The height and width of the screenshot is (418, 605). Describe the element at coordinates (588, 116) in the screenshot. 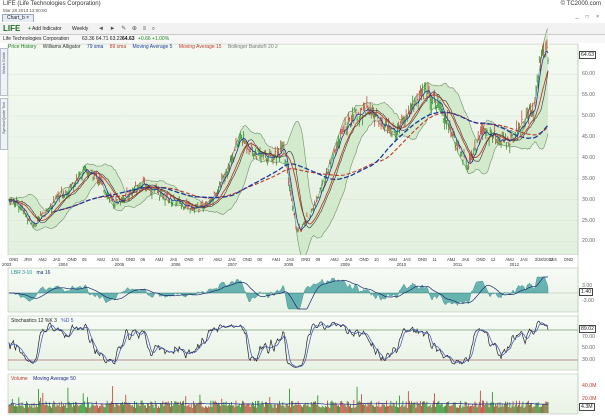

I see `price-axis-label: 50.00` at that location.